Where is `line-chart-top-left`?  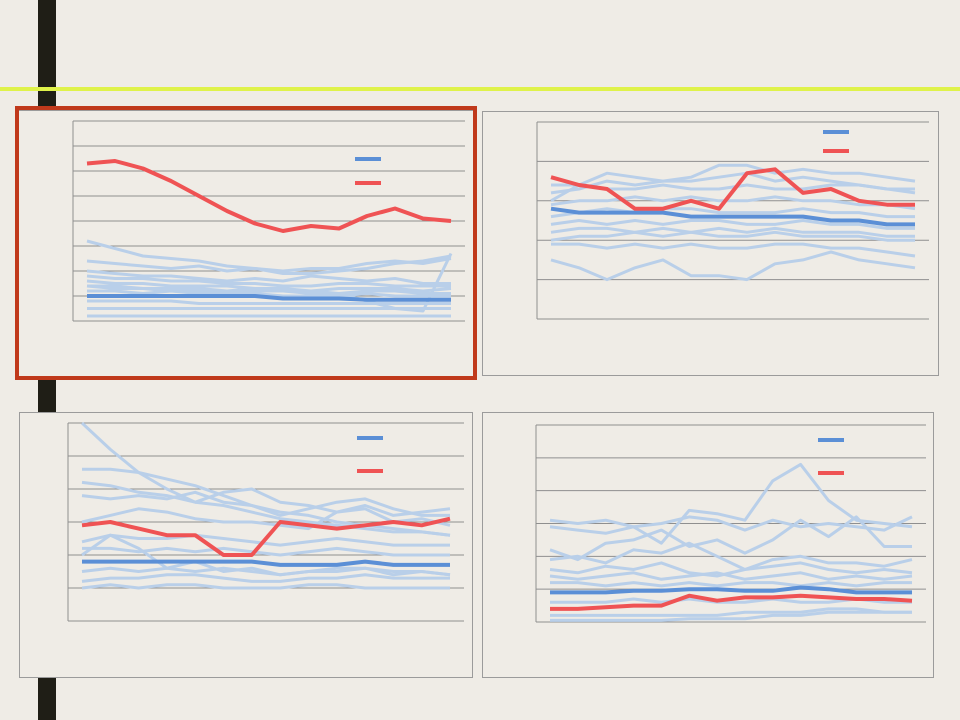
line-chart-top-left is located at coordinates (268, 221).